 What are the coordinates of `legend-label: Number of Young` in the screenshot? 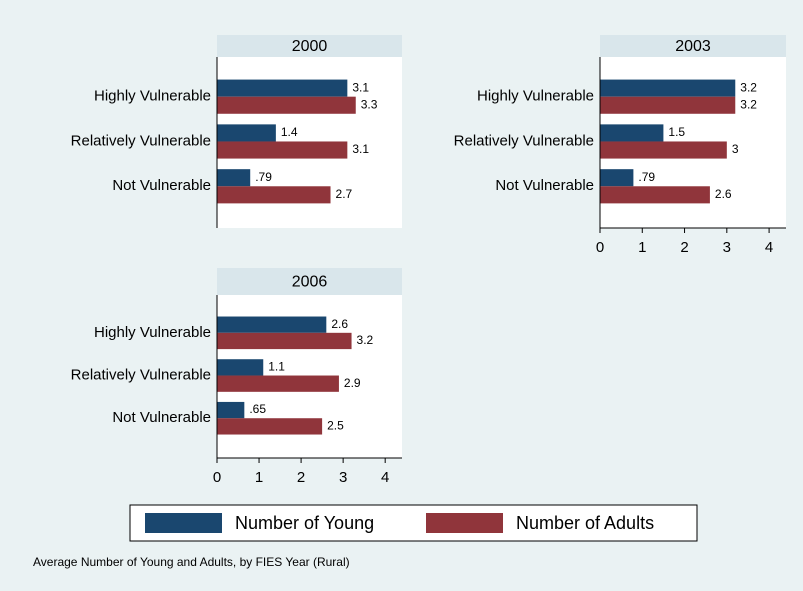 It's located at (304, 523).